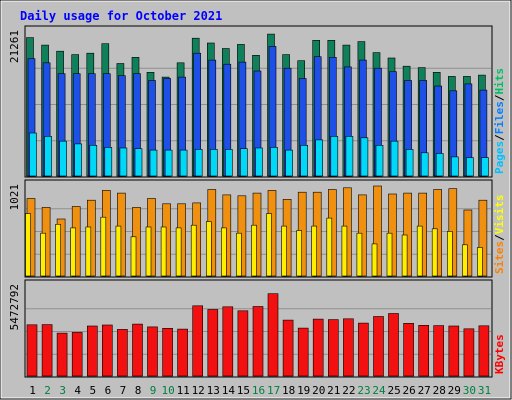 This screenshot has width=512, height=400. Describe the element at coordinates (14, 46) in the screenshot. I see `panel-max-label: 21261` at that location.